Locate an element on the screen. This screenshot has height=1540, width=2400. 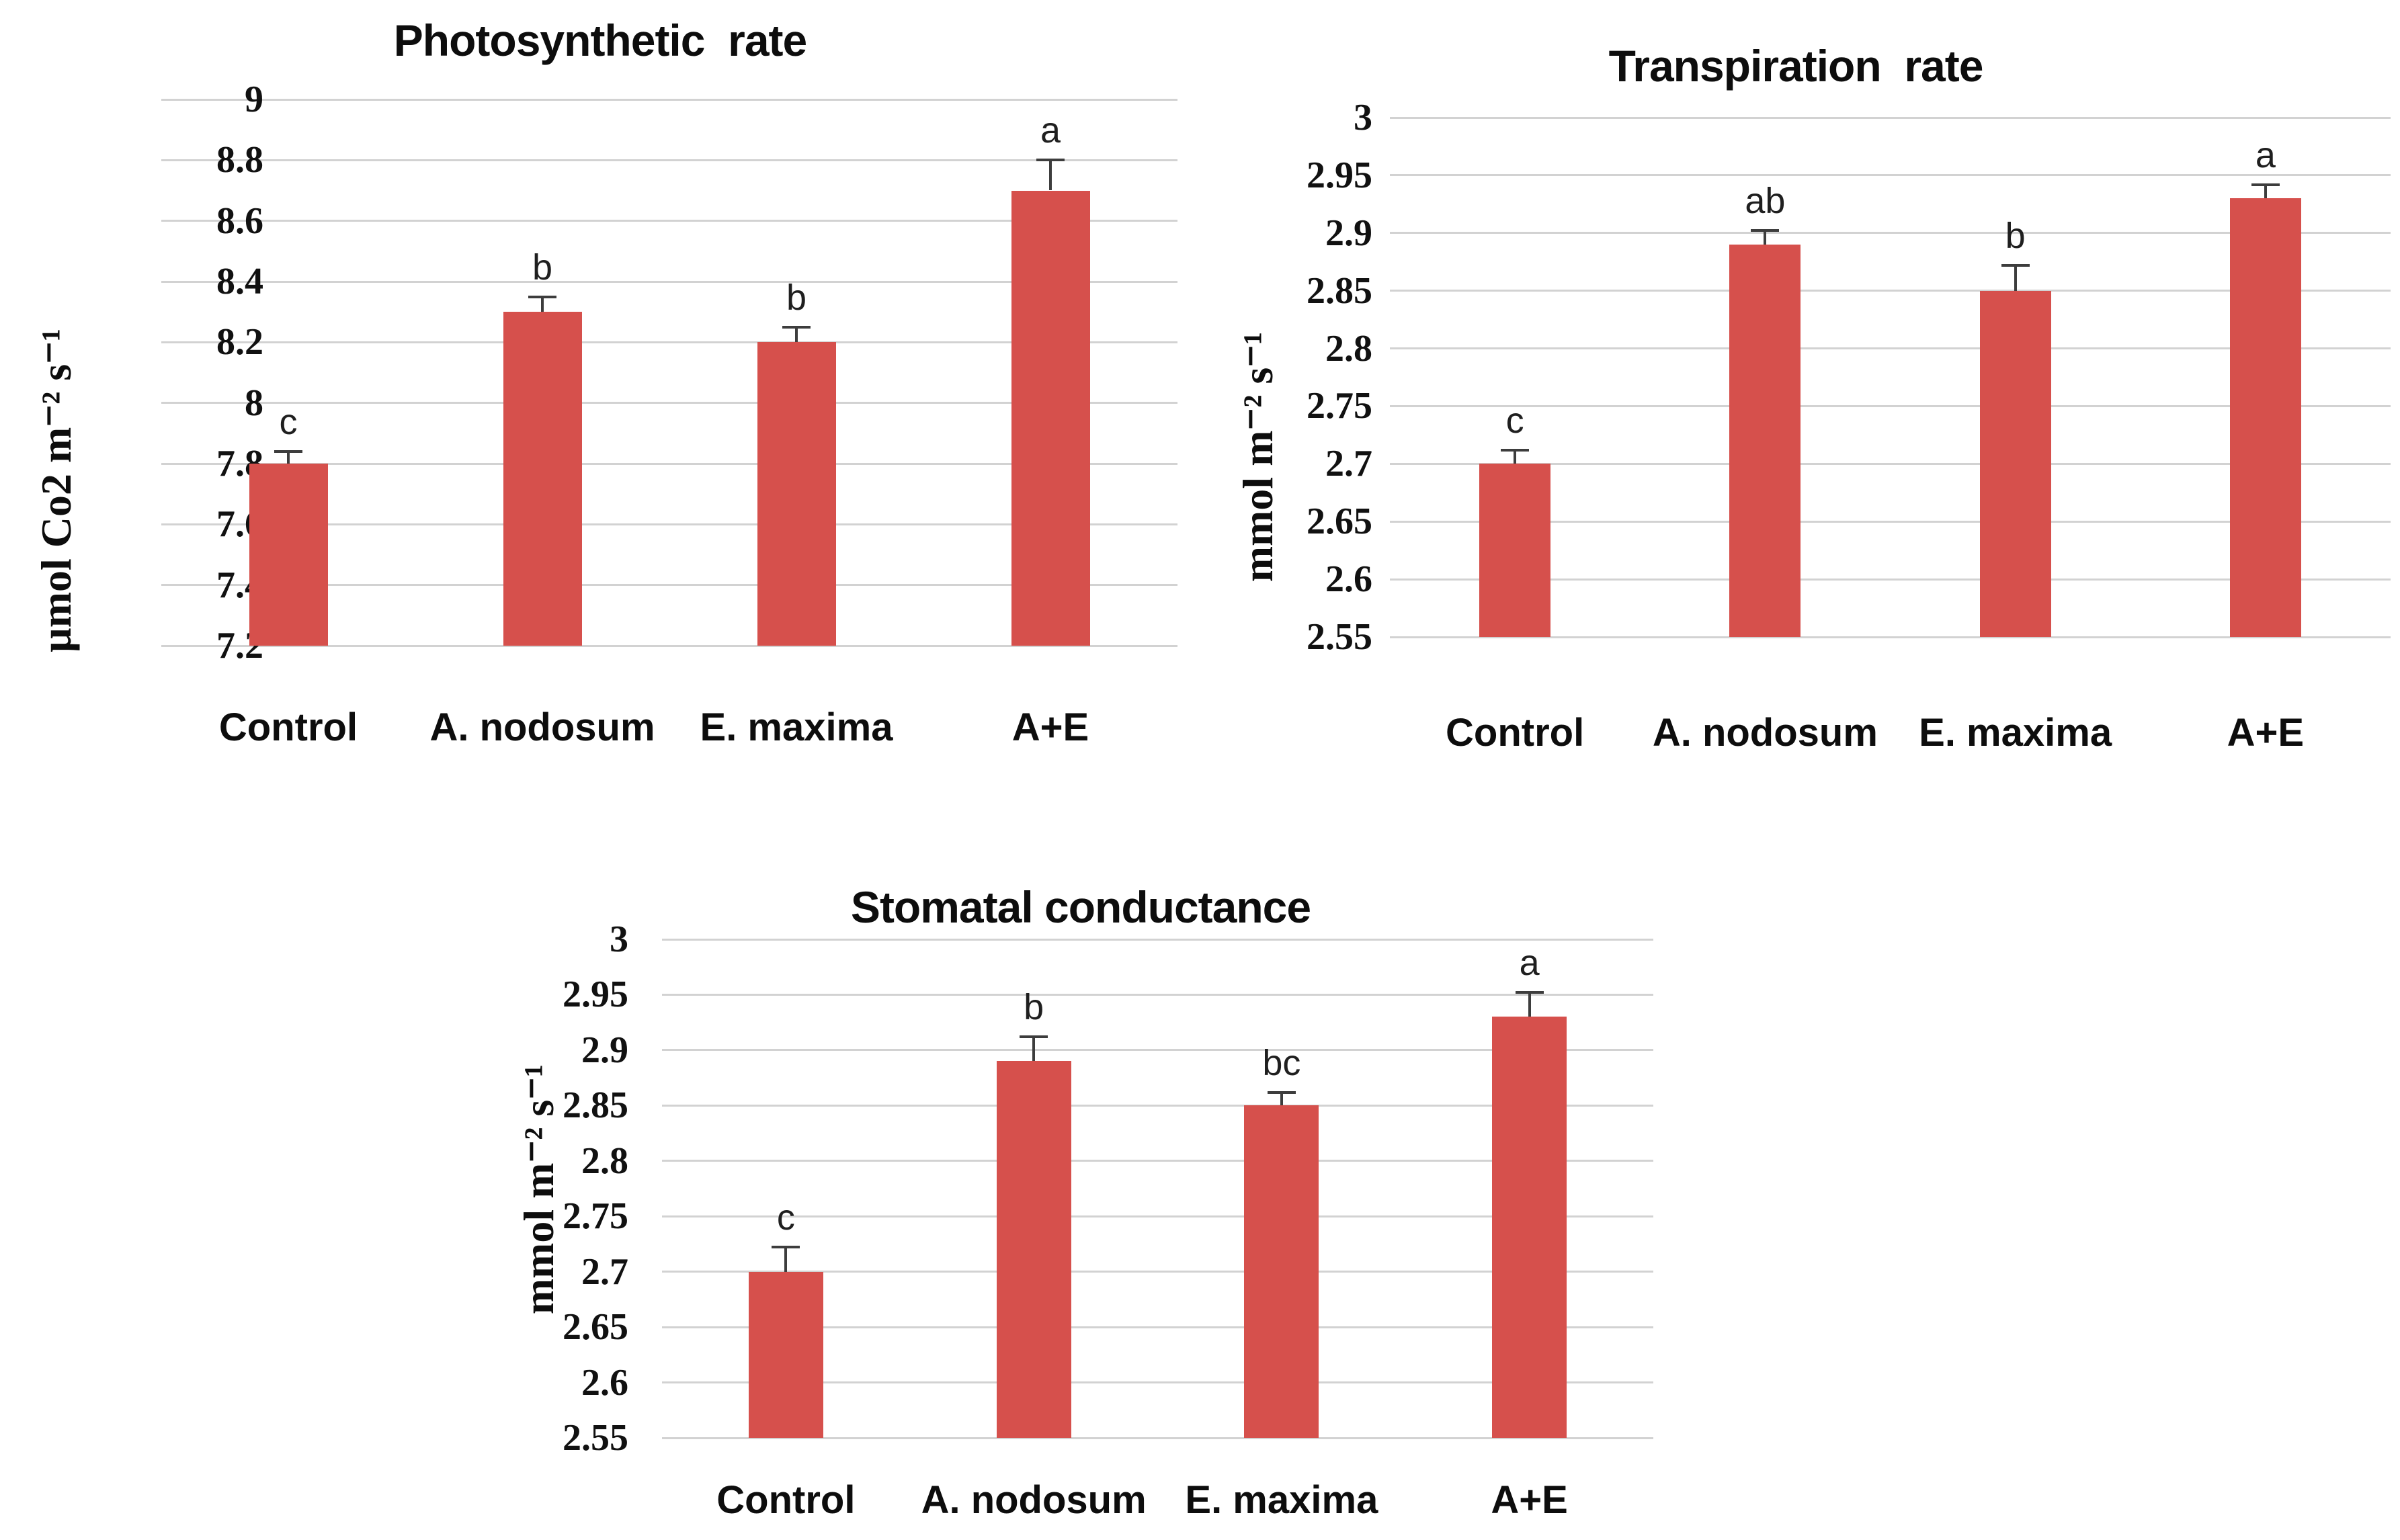
y-tick-label: 8.2 is located at coordinates (239, 342).